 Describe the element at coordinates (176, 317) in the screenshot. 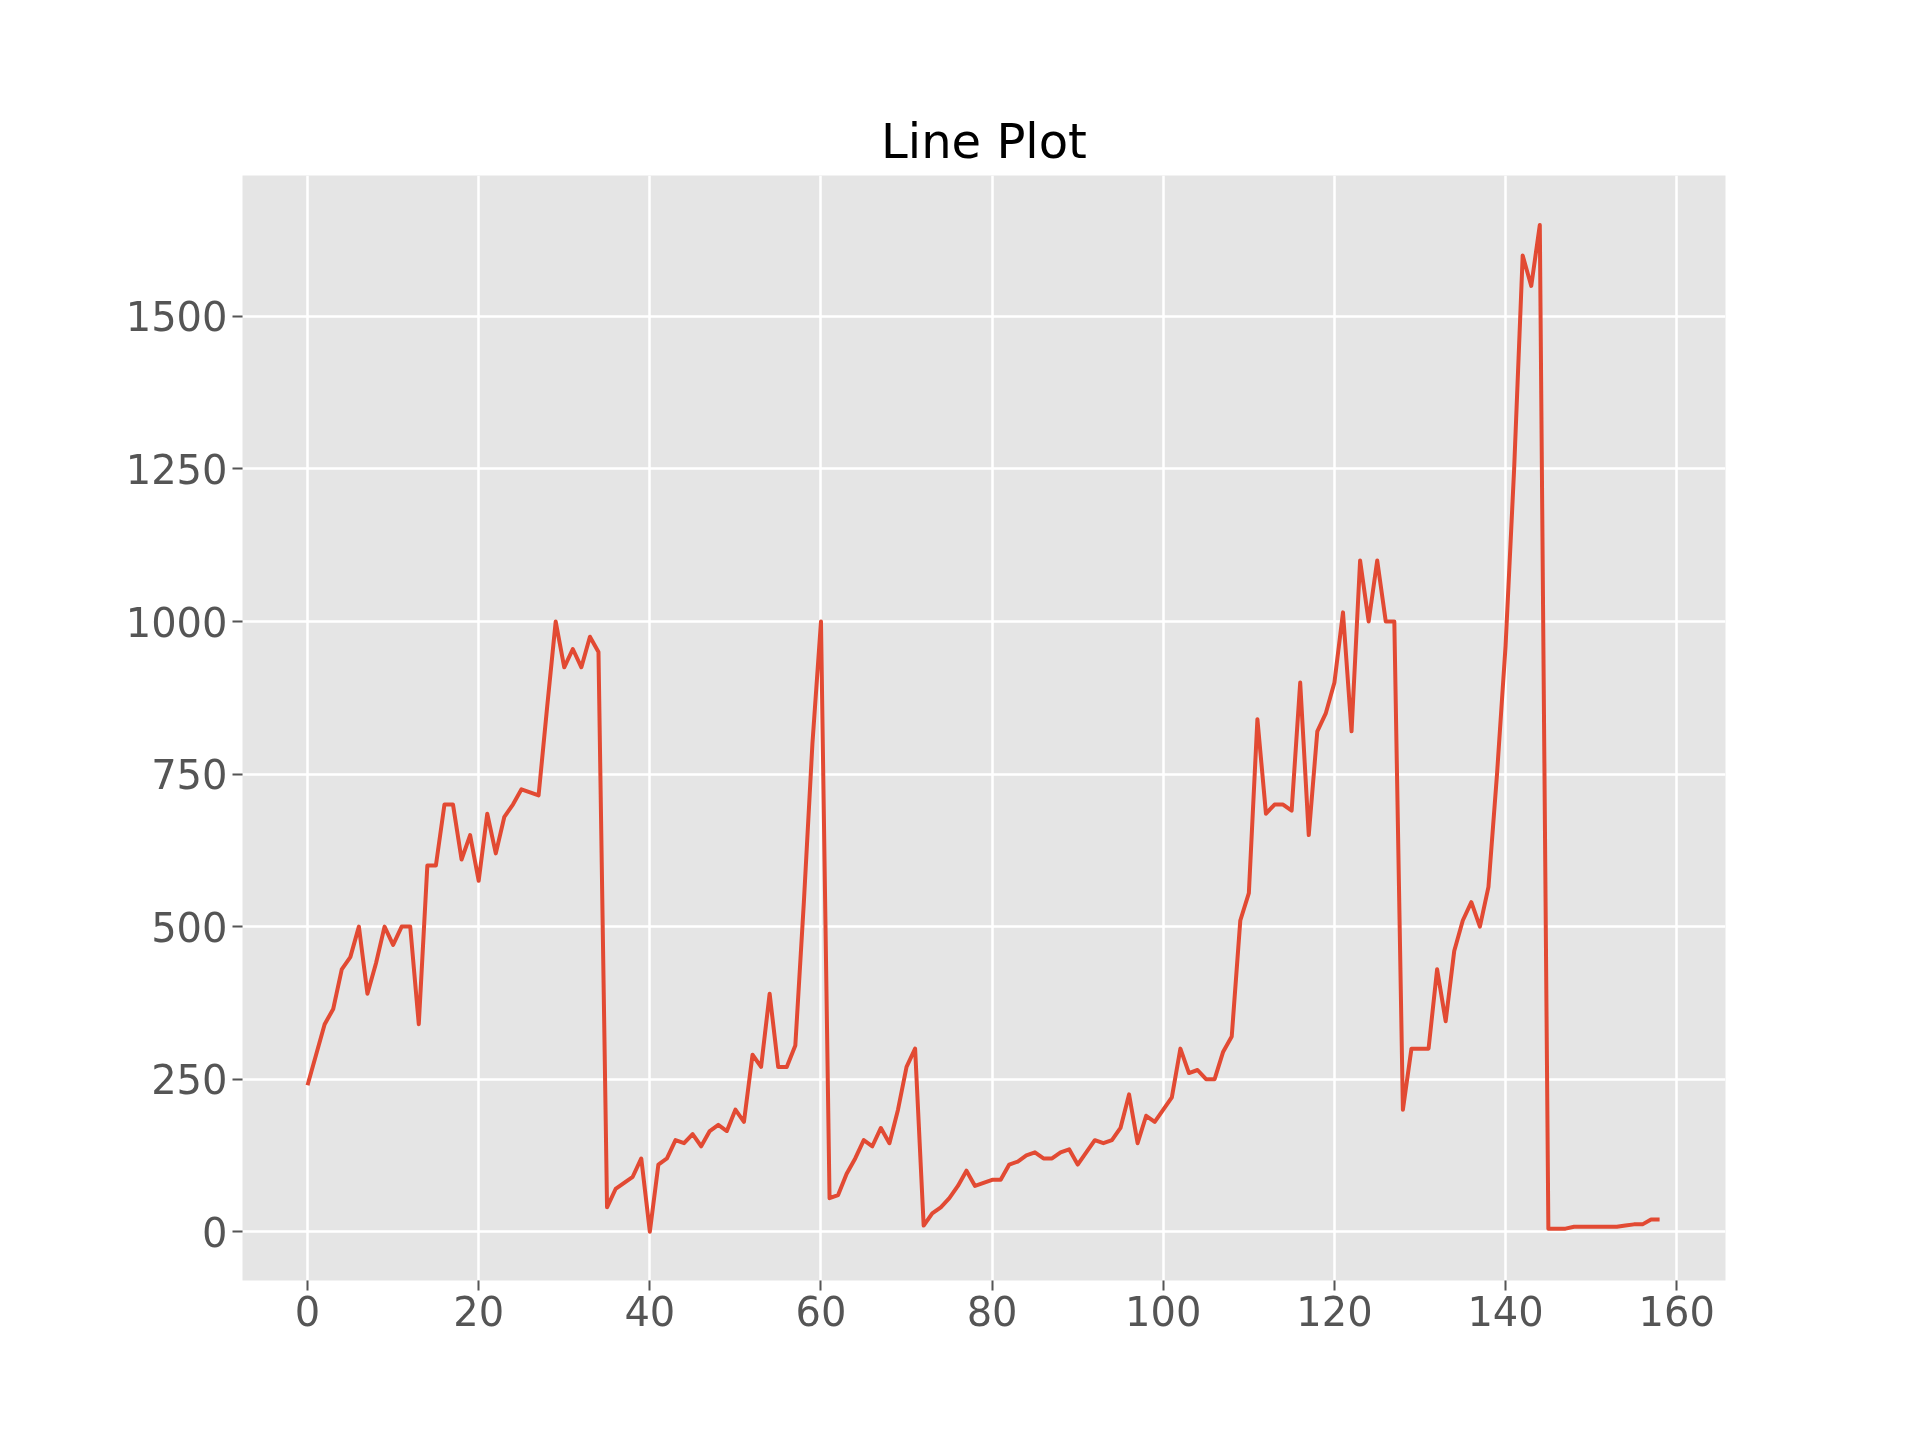

I see `y-tick-label: 1500` at that location.